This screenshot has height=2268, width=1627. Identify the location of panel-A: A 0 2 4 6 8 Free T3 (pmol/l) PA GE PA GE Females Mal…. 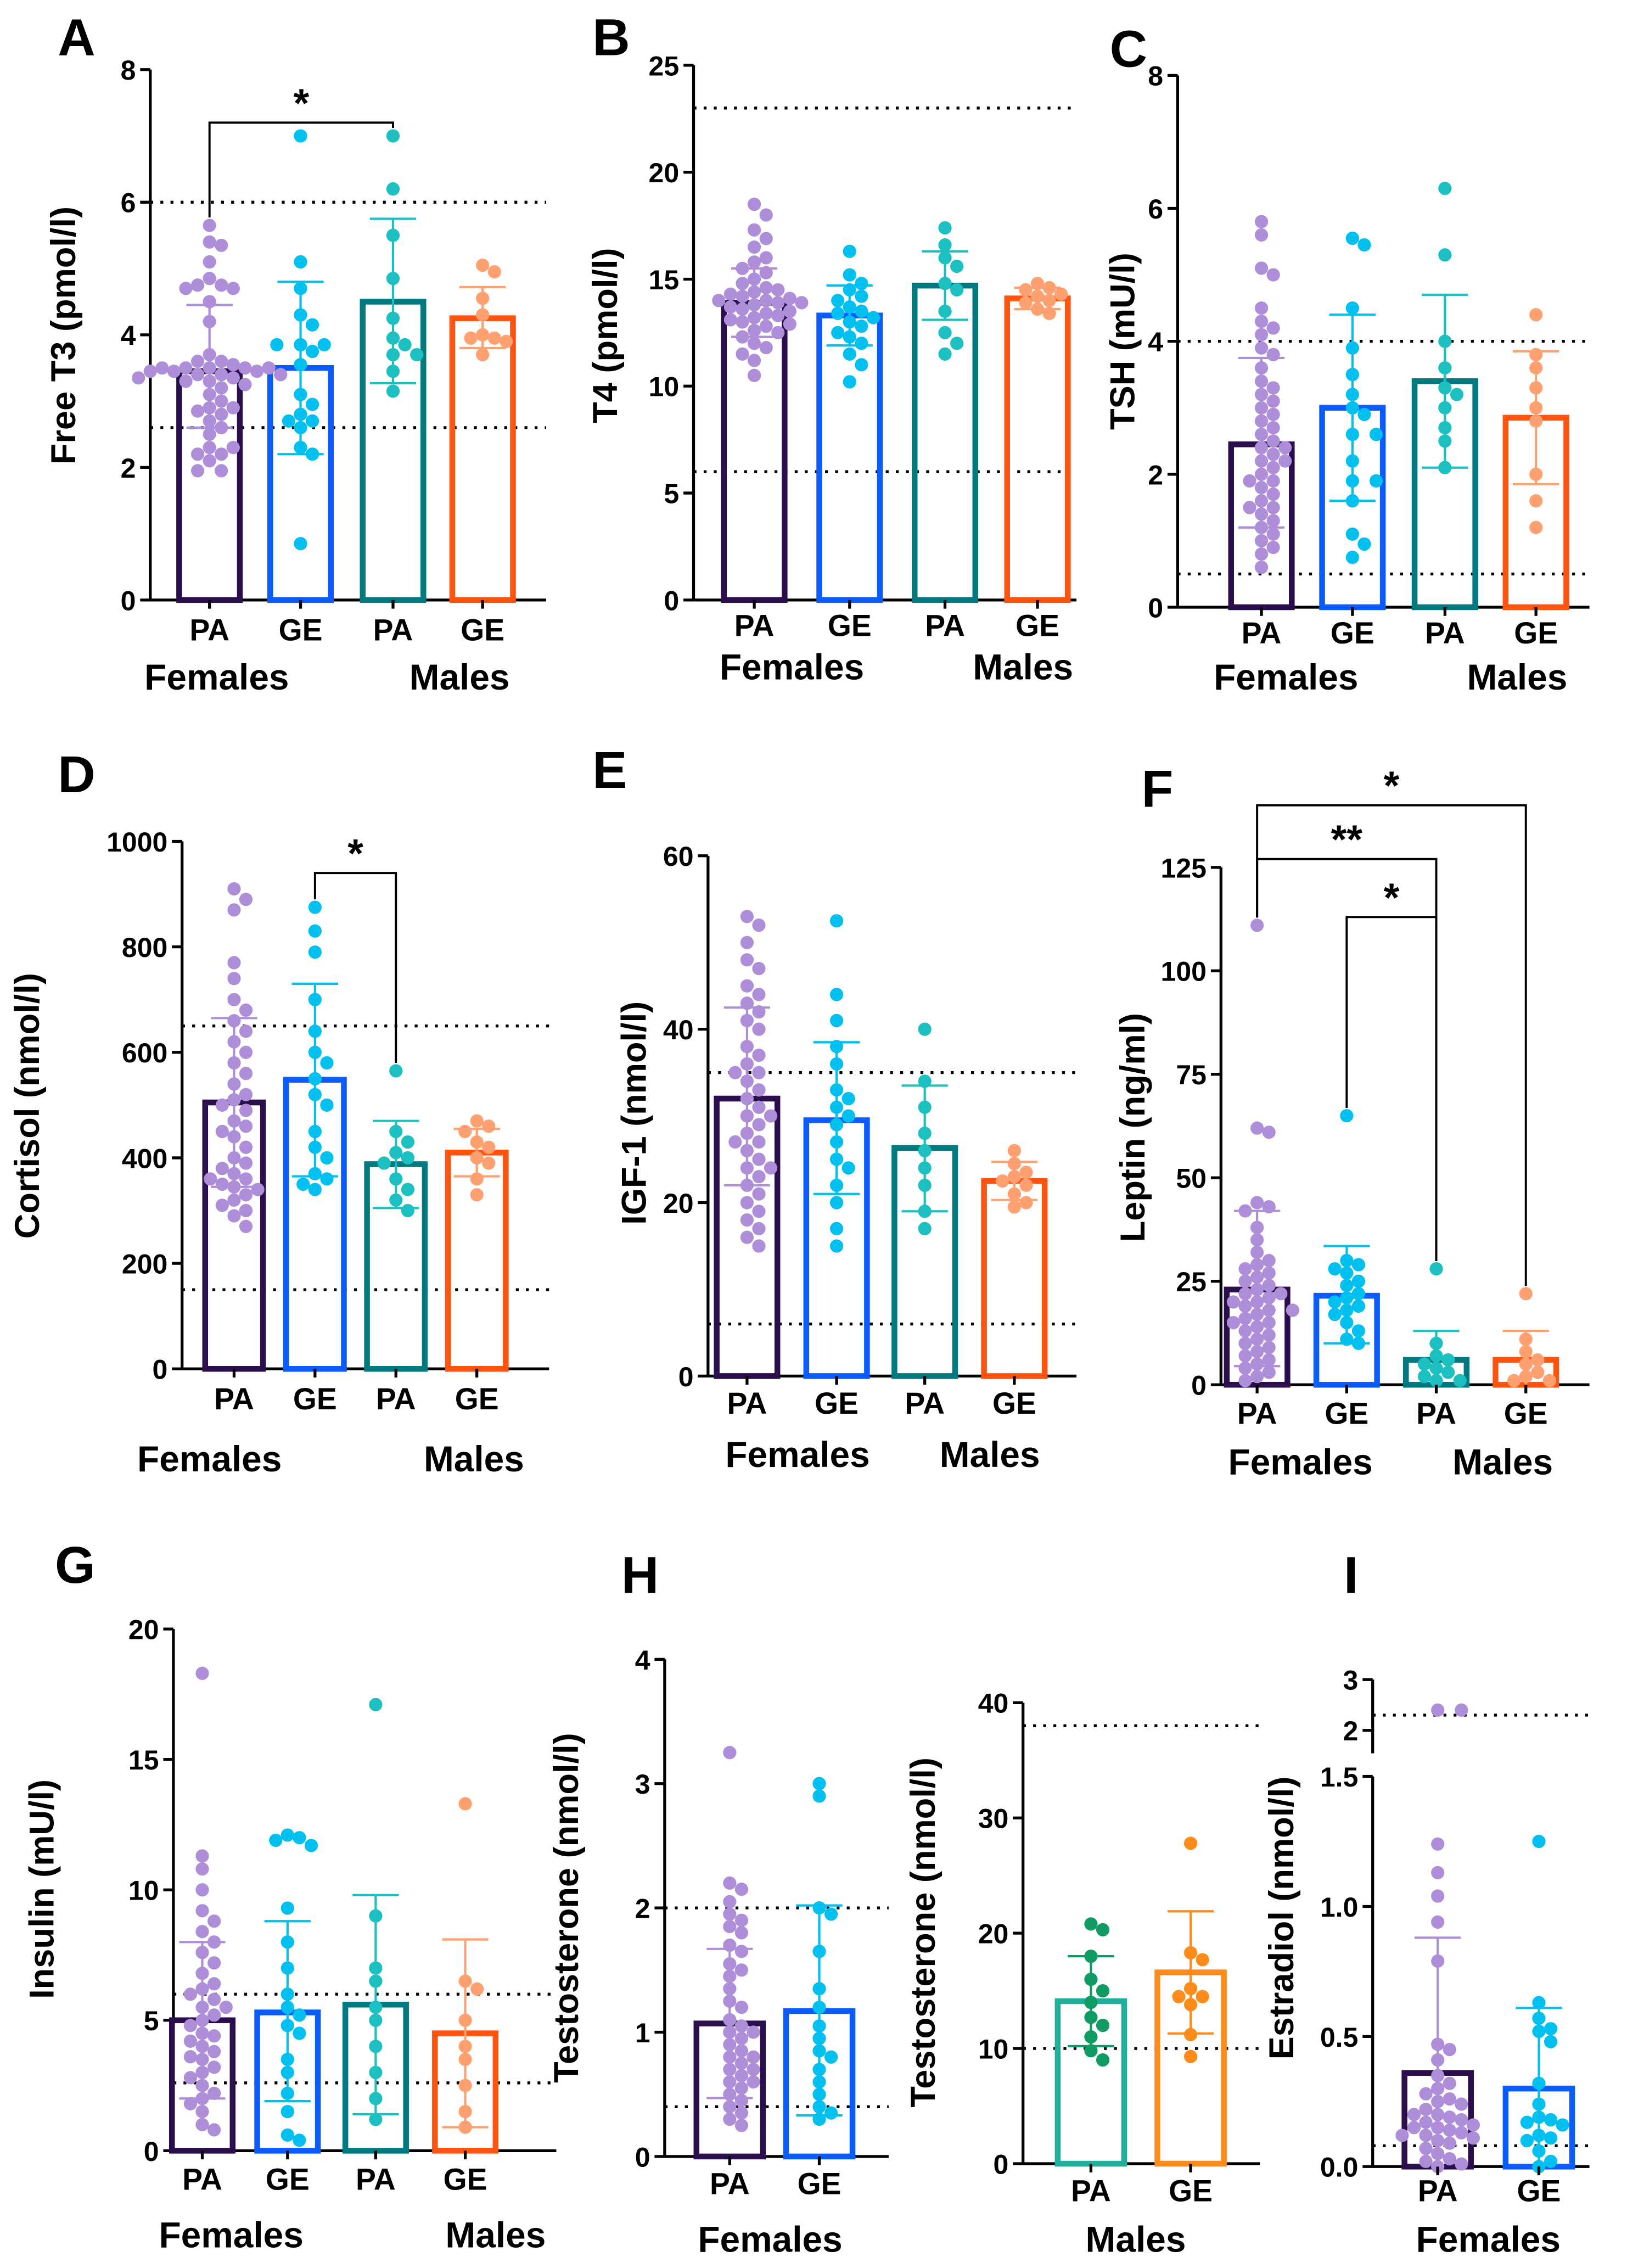
(295, 353).